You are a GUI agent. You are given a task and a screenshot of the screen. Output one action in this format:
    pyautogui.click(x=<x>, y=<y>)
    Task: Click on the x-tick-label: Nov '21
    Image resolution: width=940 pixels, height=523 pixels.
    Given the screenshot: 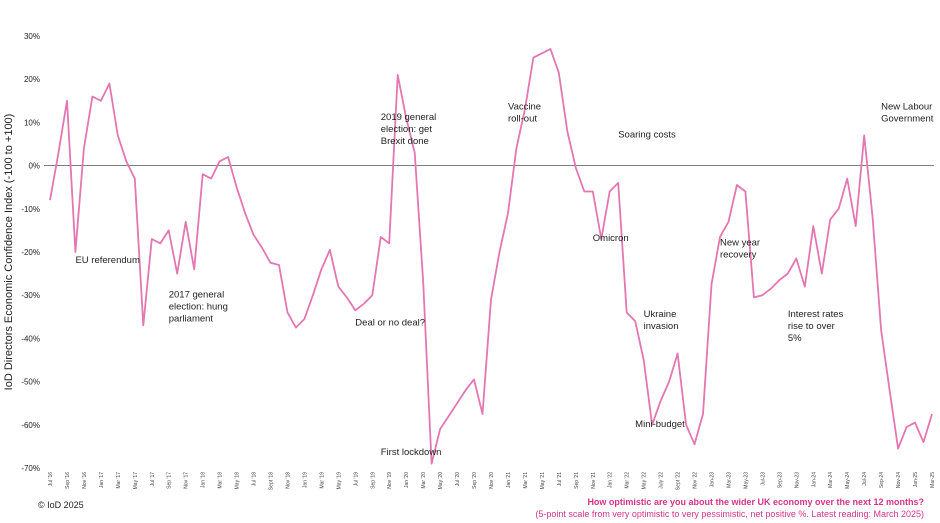 What is the action you would take?
    pyautogui.click(x=594, y=480)
    